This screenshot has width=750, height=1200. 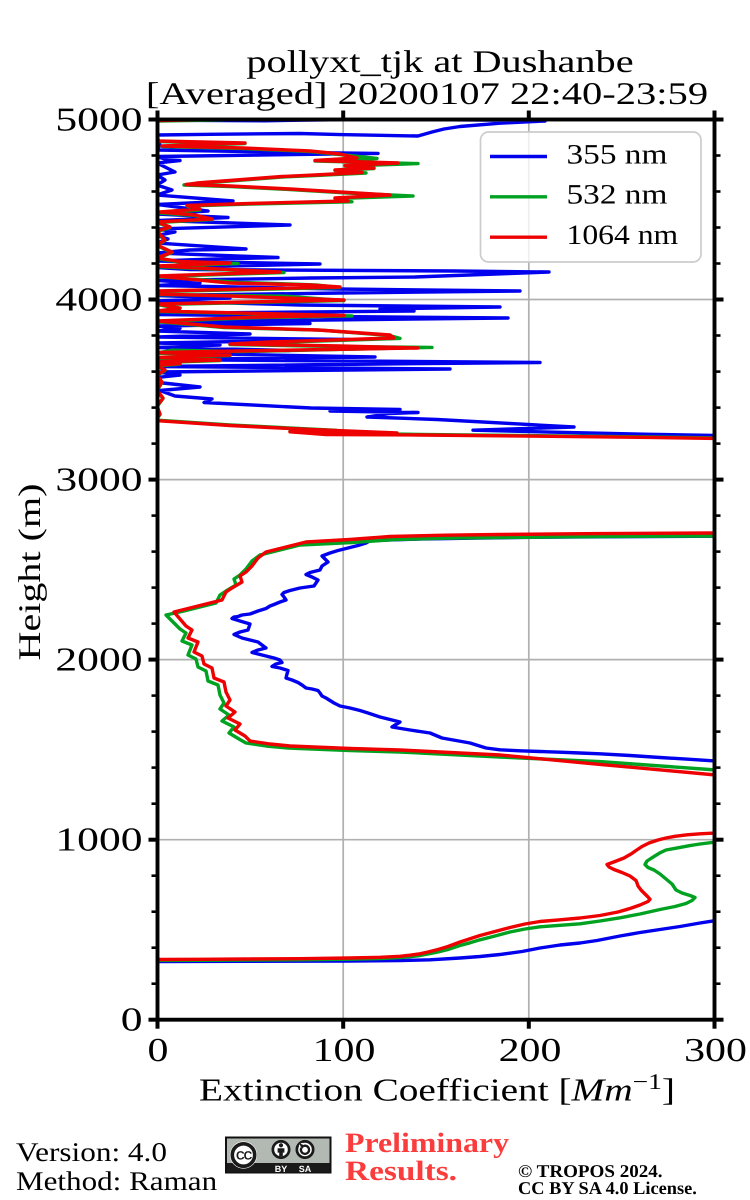 I want to click on svg-text: 532 nm, so click(x=617, y=195).